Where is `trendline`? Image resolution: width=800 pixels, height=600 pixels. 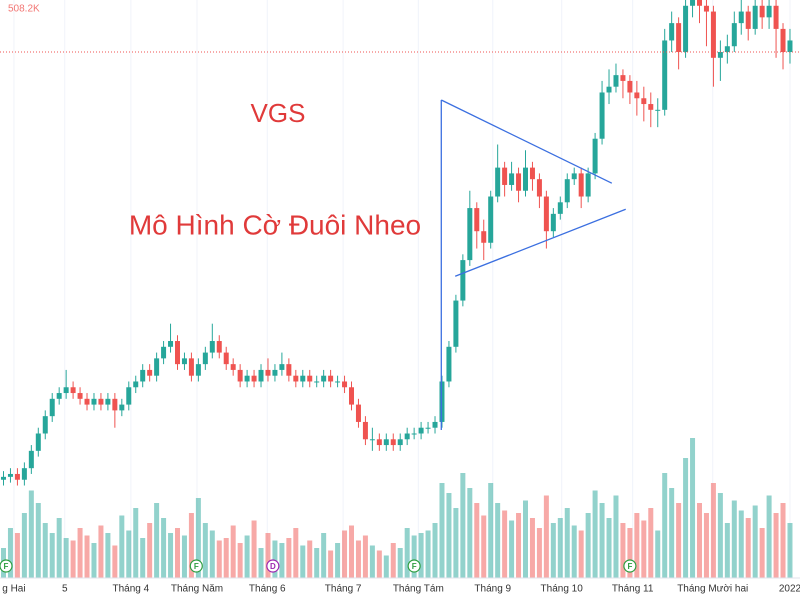 trendline is located at coordinates (526, 141).